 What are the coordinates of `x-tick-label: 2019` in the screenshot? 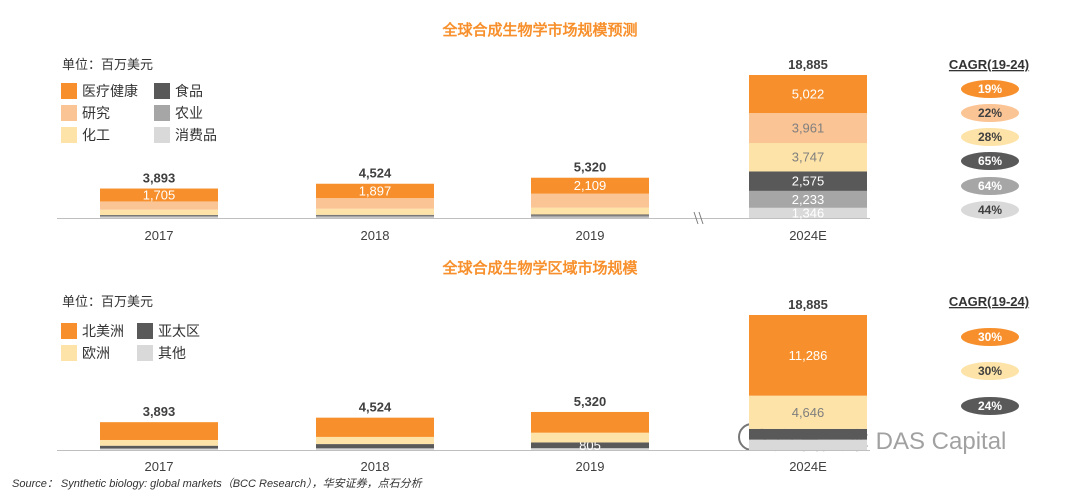 It's located at (590, 466).